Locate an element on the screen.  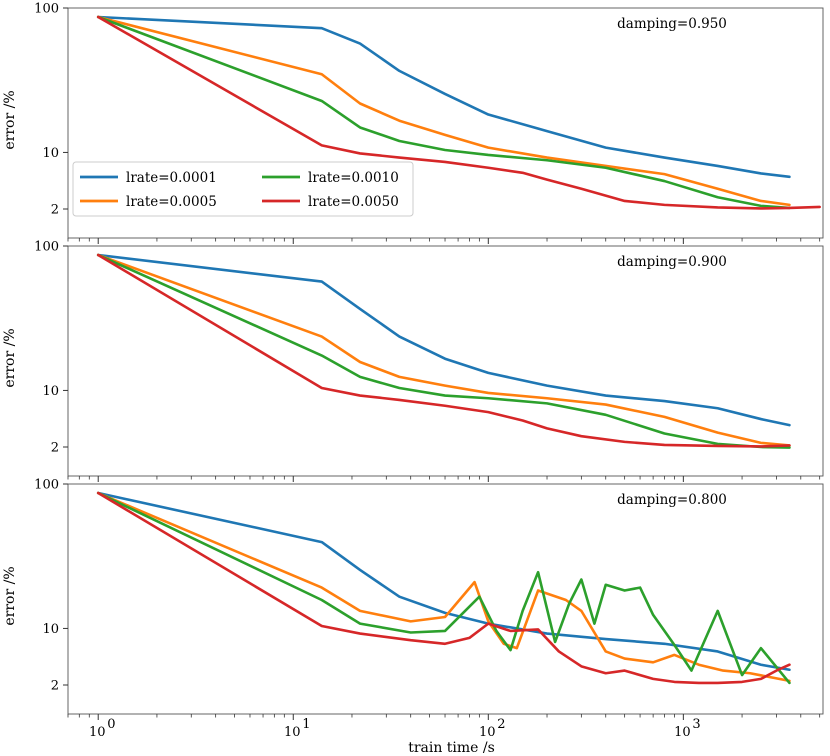
panel-annotation: damping=0.950 is located at coordinates (672, 24).